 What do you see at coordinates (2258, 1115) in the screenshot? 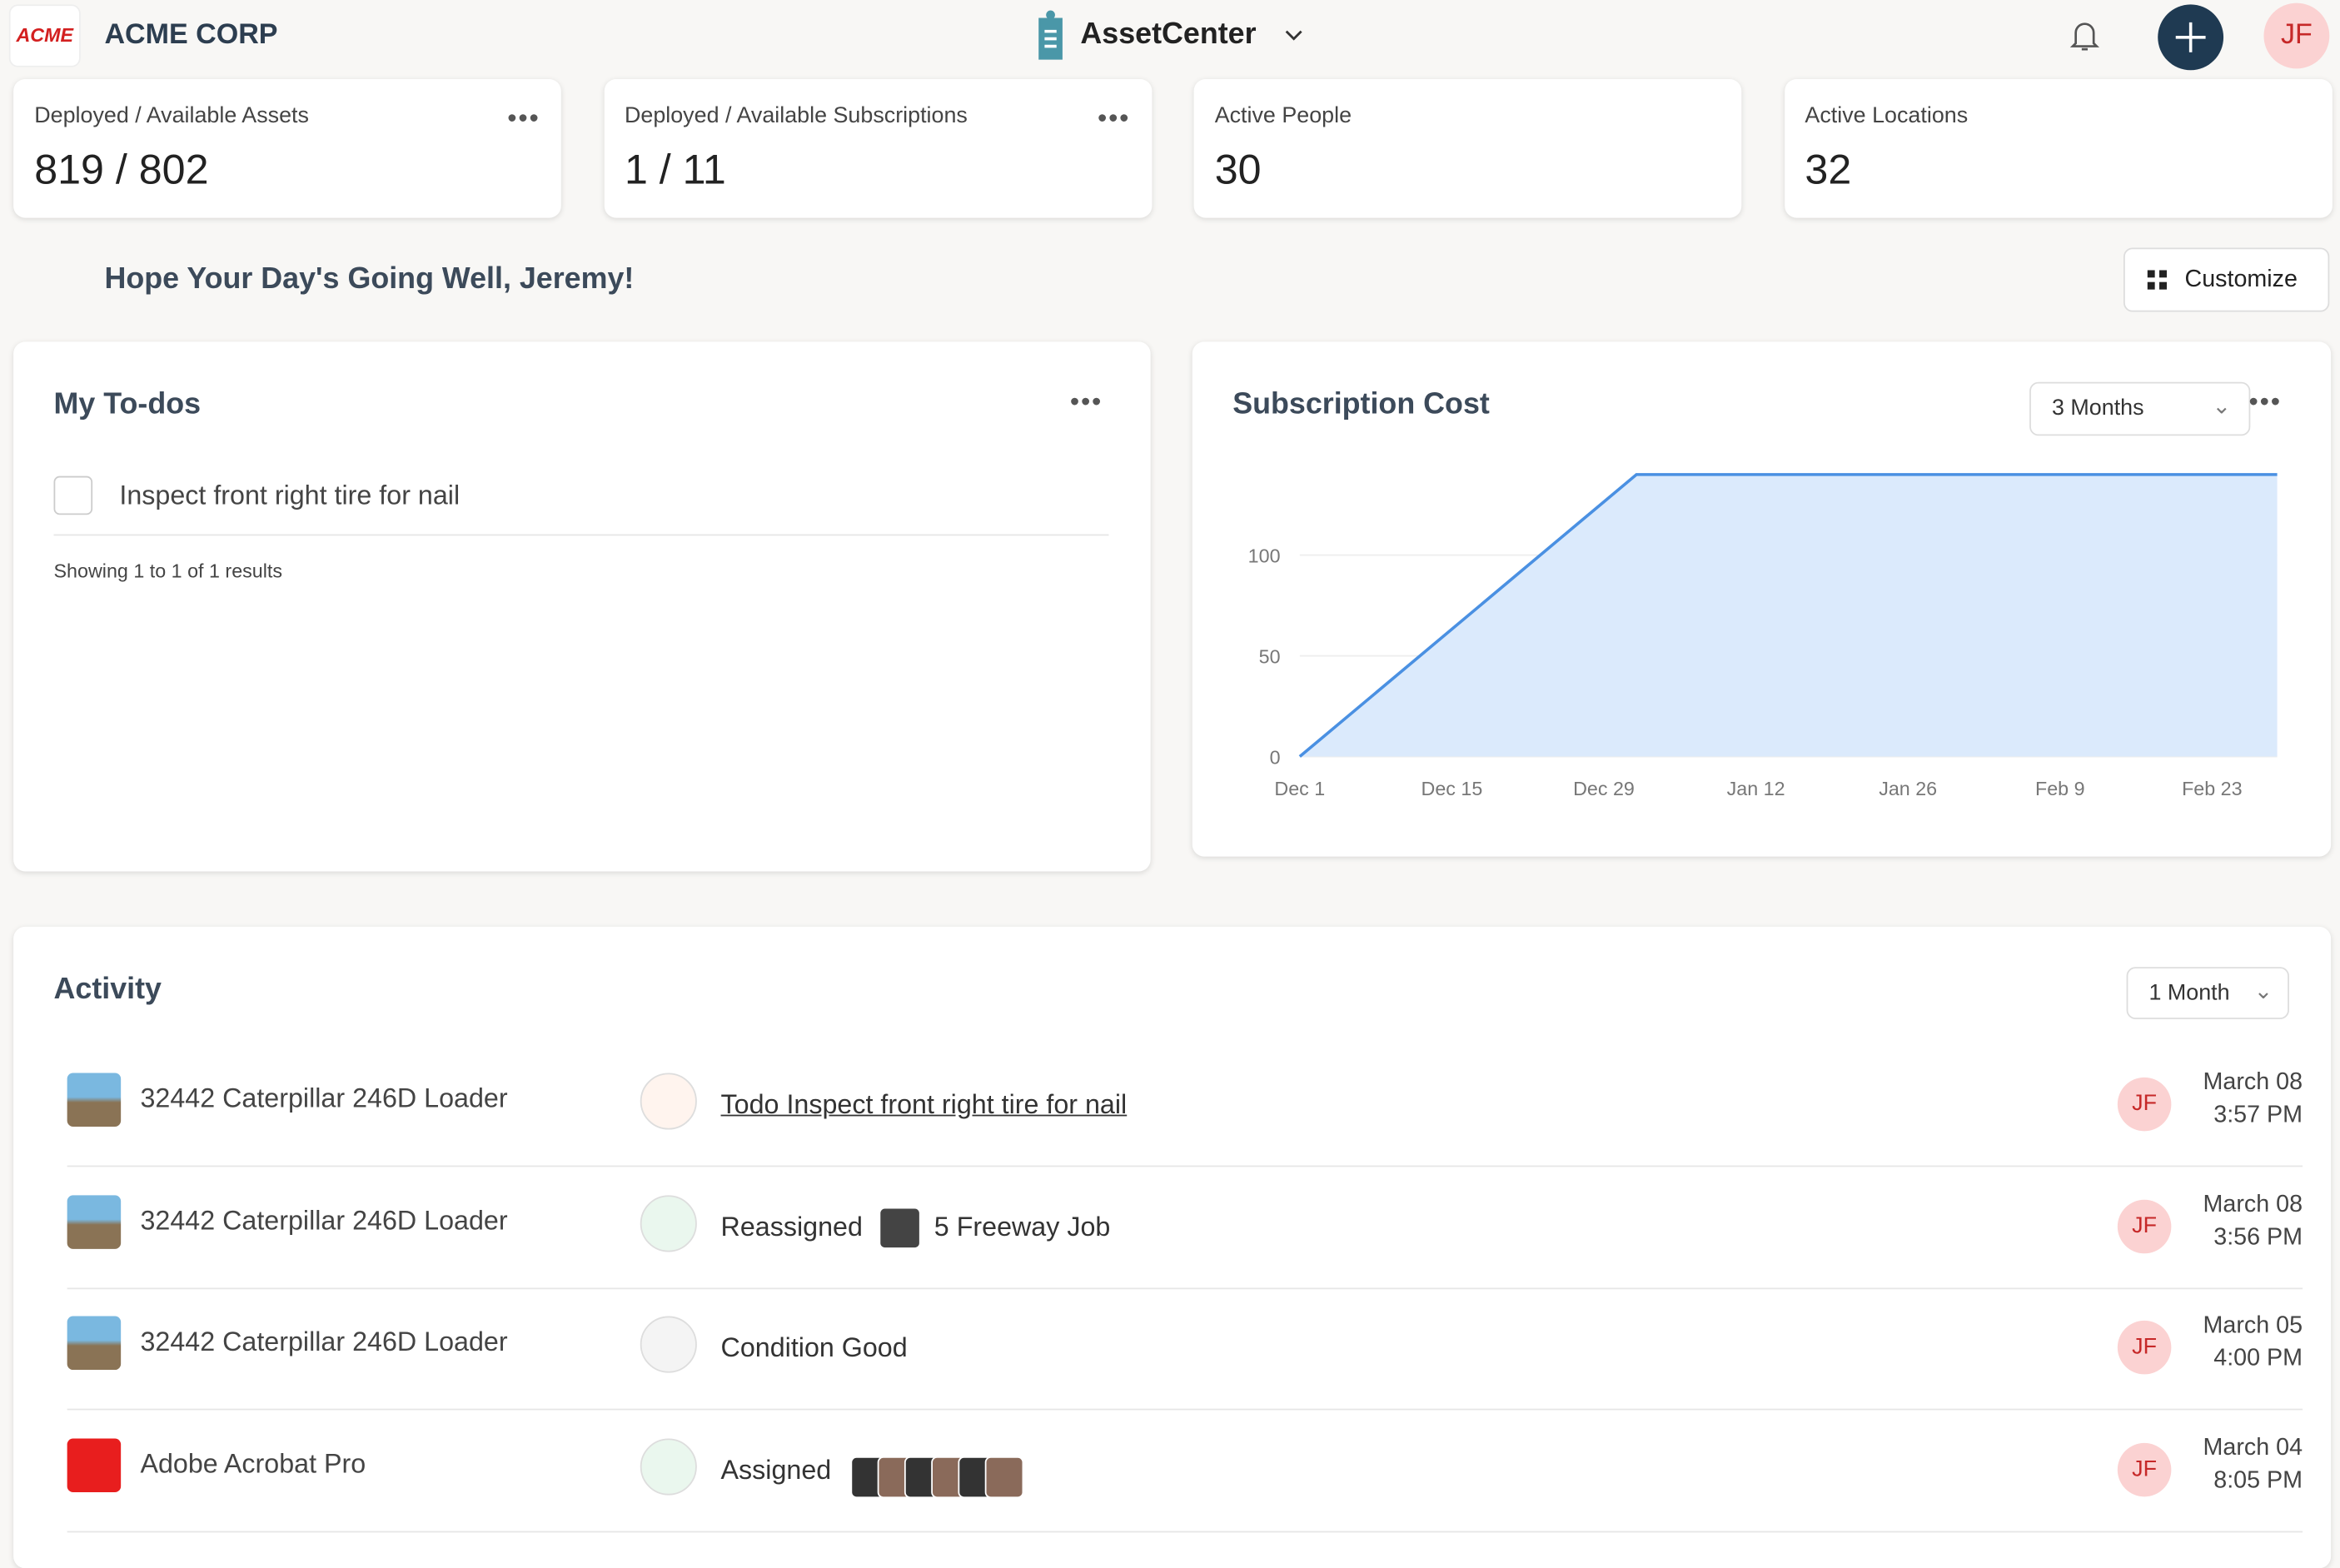
I see `time: 3:57 PM` at bounding box center [2258, 1115].